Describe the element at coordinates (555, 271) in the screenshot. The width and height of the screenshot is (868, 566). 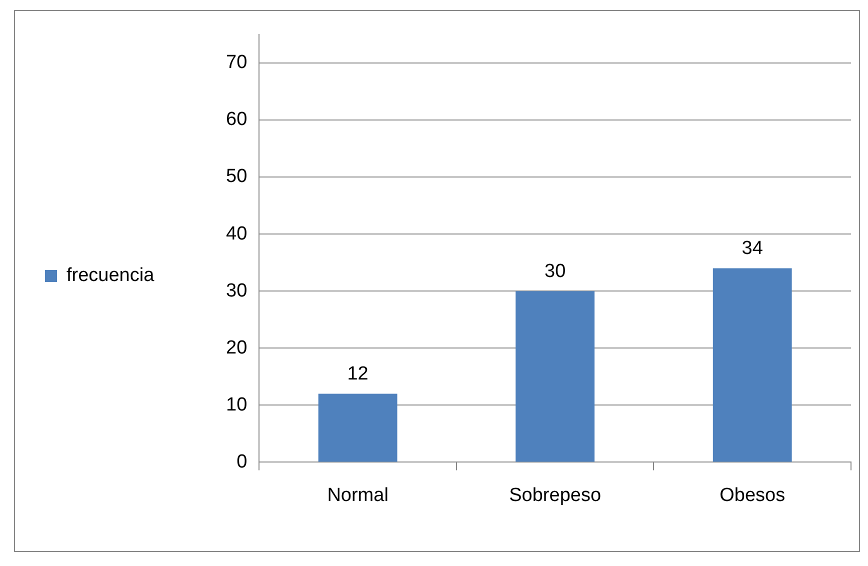
I see `data-label: 30` at that location.